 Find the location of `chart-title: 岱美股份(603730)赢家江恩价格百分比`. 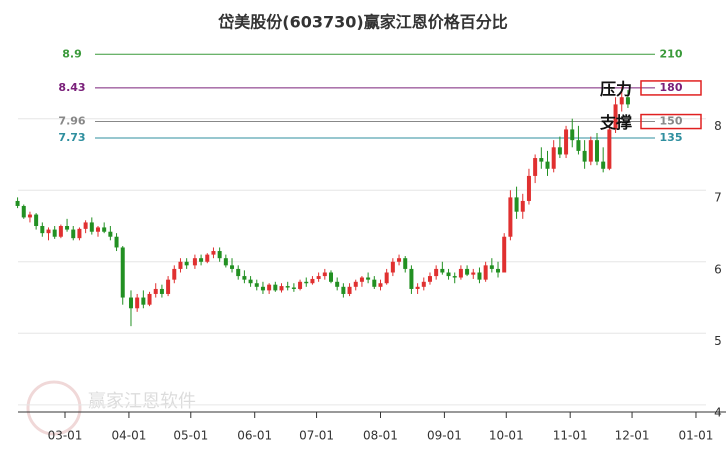

chart-title: 岱美股份(603730)赢家江恩价格百分比 is located at coordinates (362, 22).